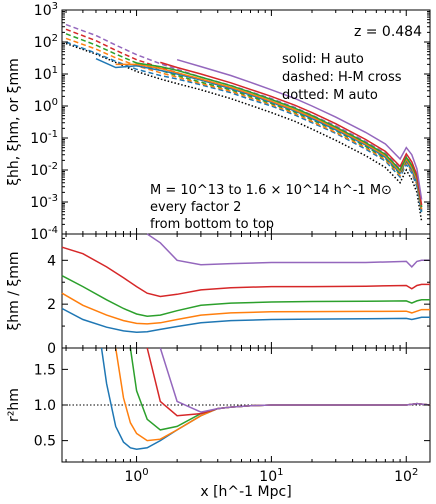 Image resolution: width=436 pixels, height=504 pixels. What do you see at coordinates (212, 224) in the screenshot?
I see `order-text: from bottom to top` at bounding box center [212, 224].